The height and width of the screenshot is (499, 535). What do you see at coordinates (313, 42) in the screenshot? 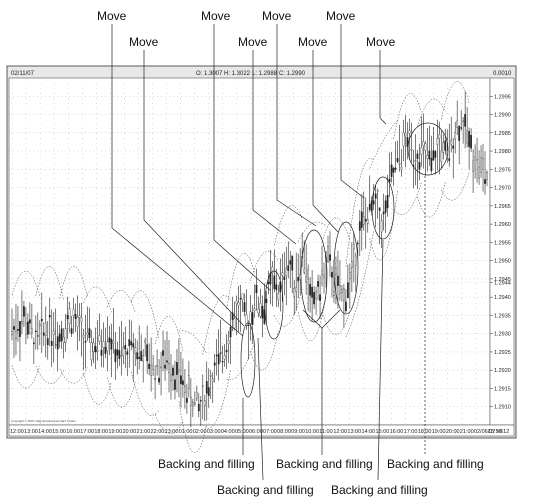
I see `move-label-6: Move` at bounding box center [313, 42].